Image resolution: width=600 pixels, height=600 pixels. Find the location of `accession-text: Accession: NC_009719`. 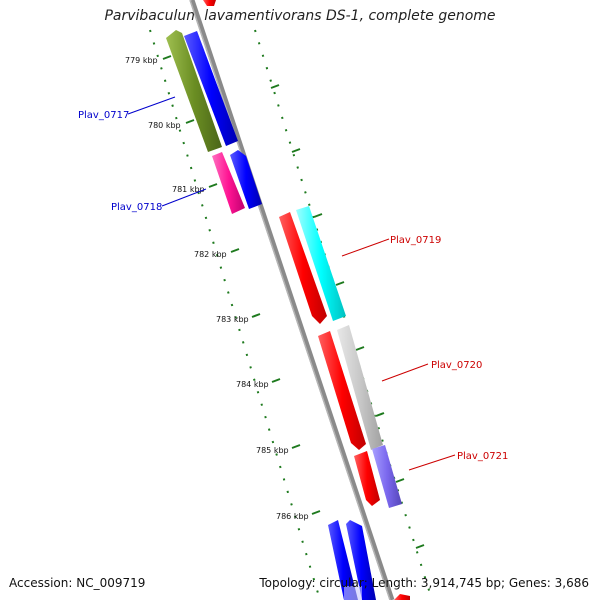

accession-text: Accession: NC_009719 is located at coordinates (77, 583).